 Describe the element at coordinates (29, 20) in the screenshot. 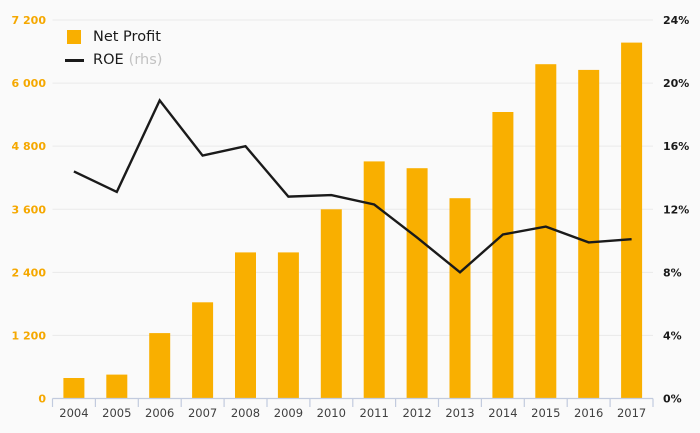

I see `left-axis-tick-label: 7 200` at that location.